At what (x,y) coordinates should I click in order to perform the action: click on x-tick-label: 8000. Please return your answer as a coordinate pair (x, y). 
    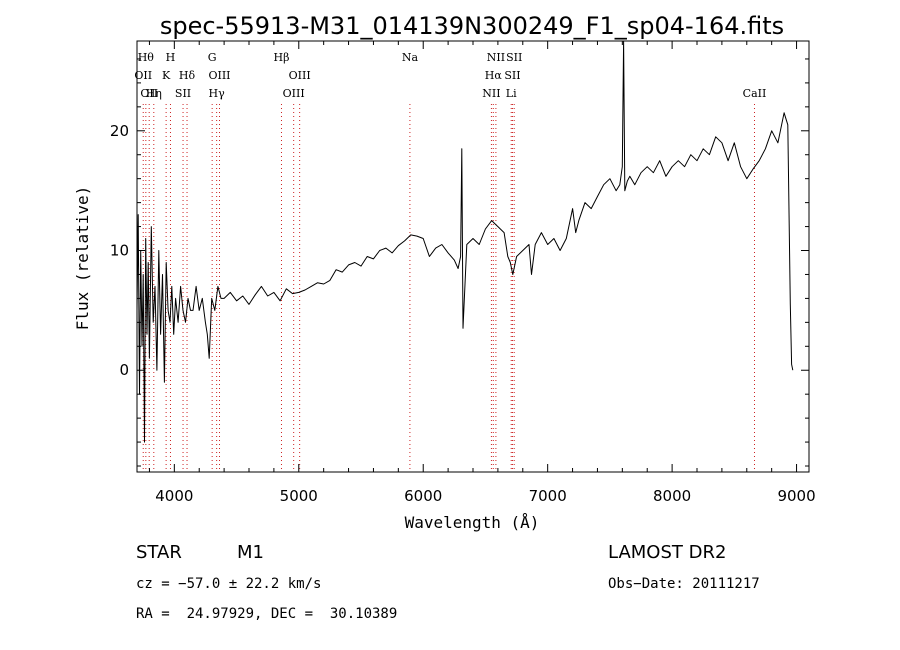
    Looking at the image, I should click on (672, 496).